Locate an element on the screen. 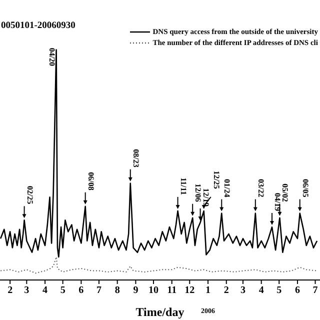 The image size is (320, 320). annotation: 12/25 is located at coordinates (216, 179).